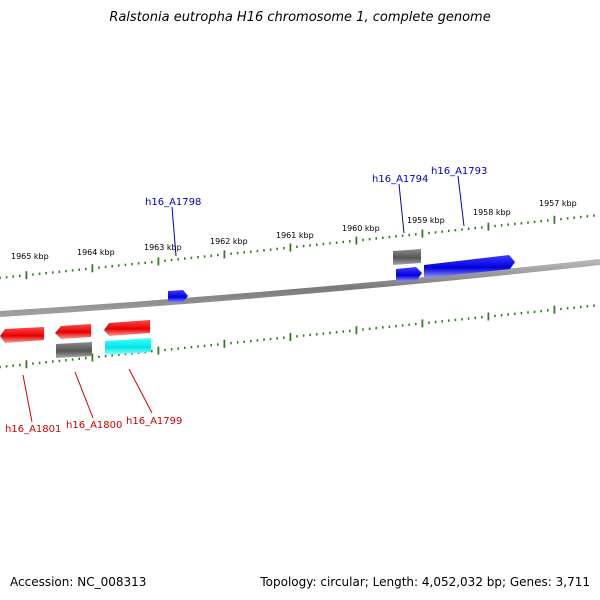 This screenshot has height=600, width=600. Describe the element at coordinates (461, 201) in the screenshot. I see `connector-h16-A1793` at that location.